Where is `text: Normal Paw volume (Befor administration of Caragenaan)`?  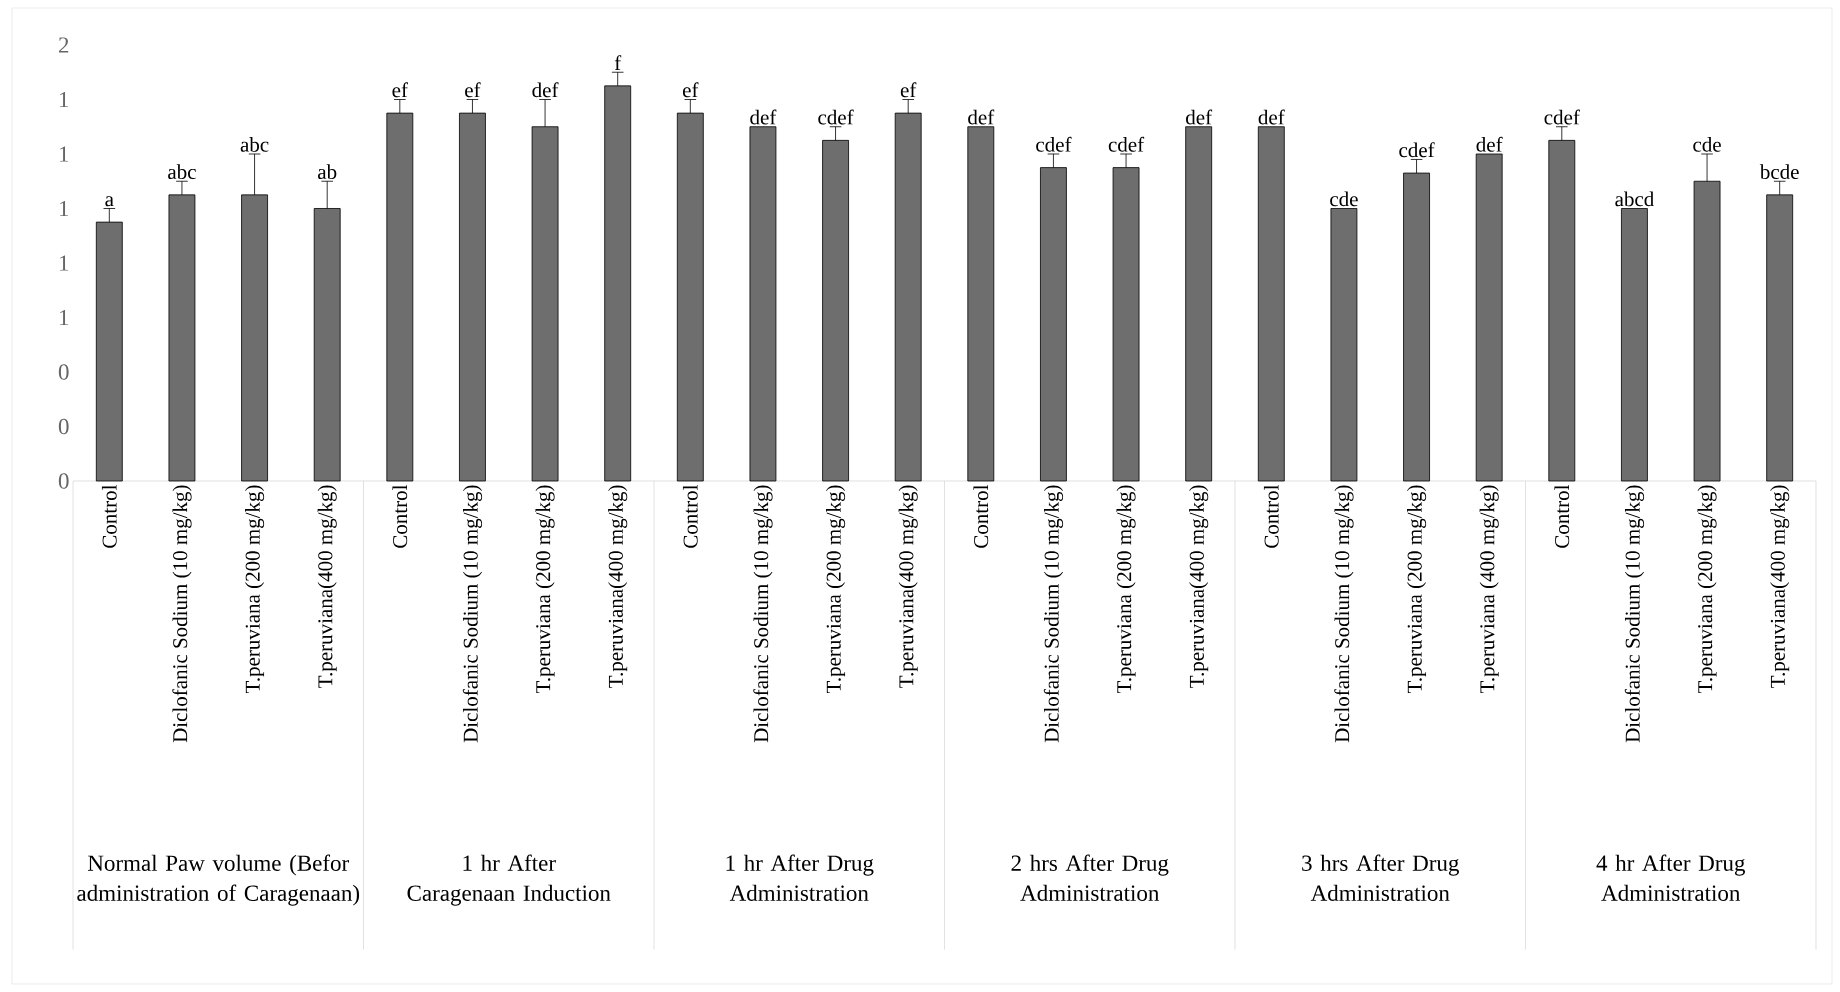
text: Normal Paw volume (Befor administration of Caragenaan) is located at coordinates (218, 880).